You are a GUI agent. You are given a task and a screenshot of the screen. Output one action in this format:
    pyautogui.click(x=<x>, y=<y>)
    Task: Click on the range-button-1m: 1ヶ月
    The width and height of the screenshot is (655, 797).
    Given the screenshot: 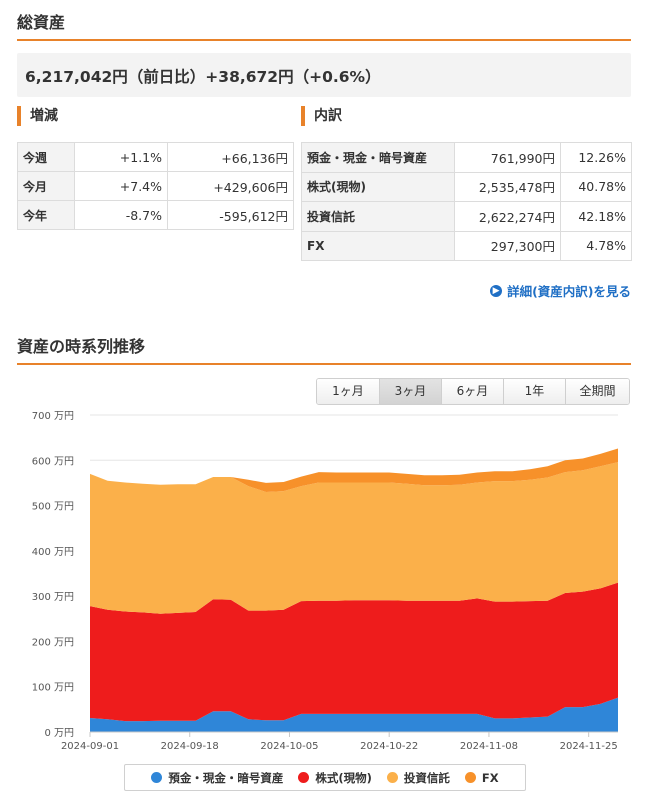 What is the action you would take?
    pyautogui.click(x=348, y=391)
    